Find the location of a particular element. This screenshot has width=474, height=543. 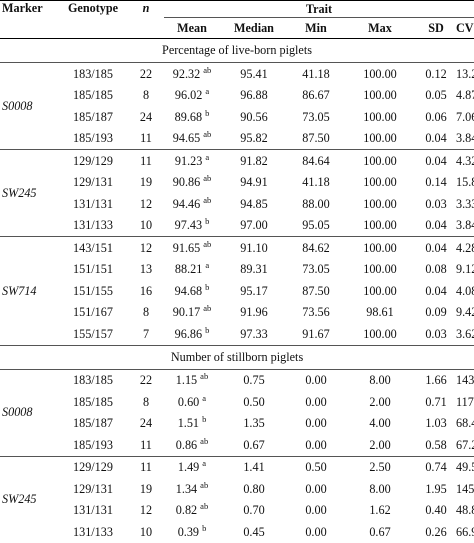

median-cell: 97.33 is located at coordinates (254, 333).